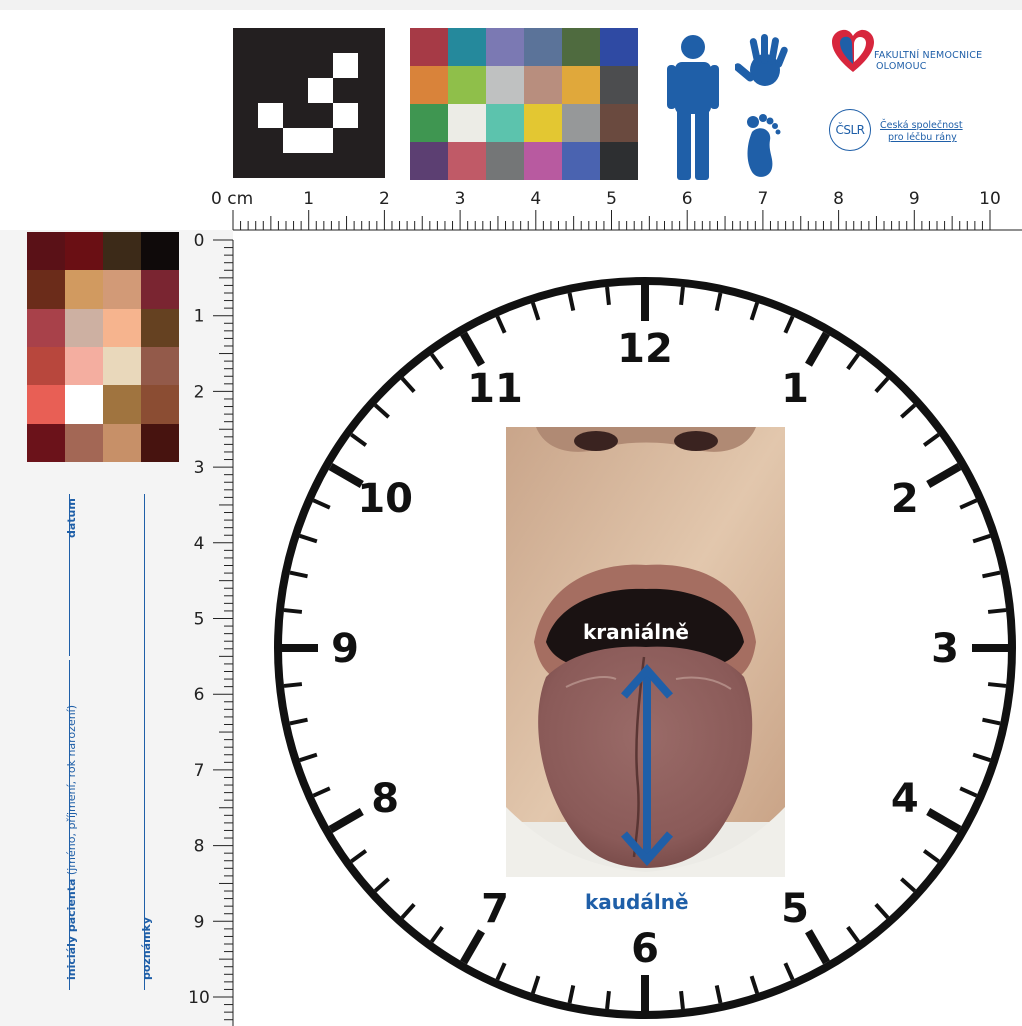 This screenshot has width=1022, height=1026. Describe the element at coordinates (687, 199) in the screenshot. I see `top-ruler-label: 6` at that location.